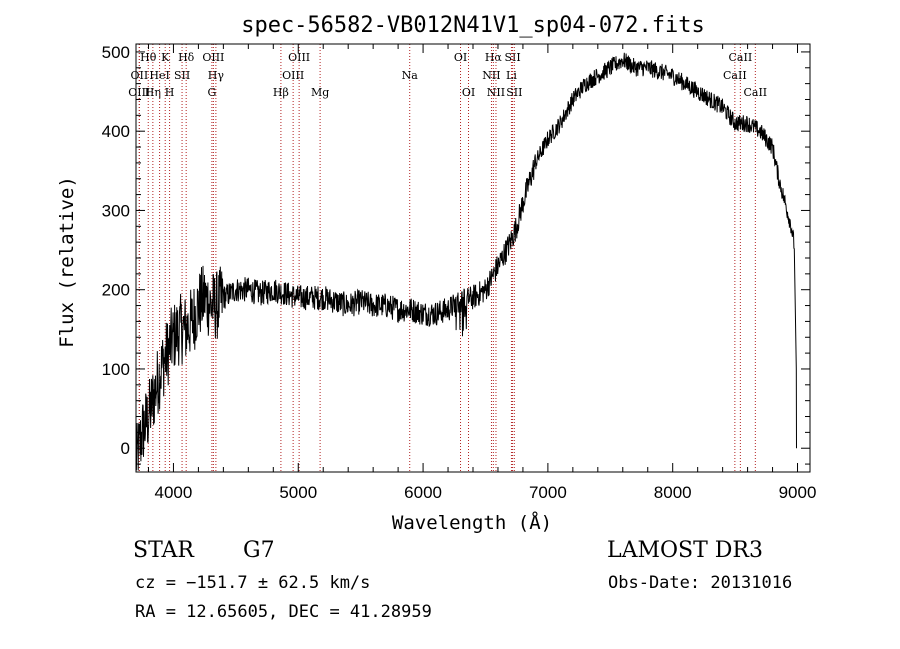 This screenshot has width=900, height=649. I want to click on line-marker-label-25: CaII, so click(741, 57).